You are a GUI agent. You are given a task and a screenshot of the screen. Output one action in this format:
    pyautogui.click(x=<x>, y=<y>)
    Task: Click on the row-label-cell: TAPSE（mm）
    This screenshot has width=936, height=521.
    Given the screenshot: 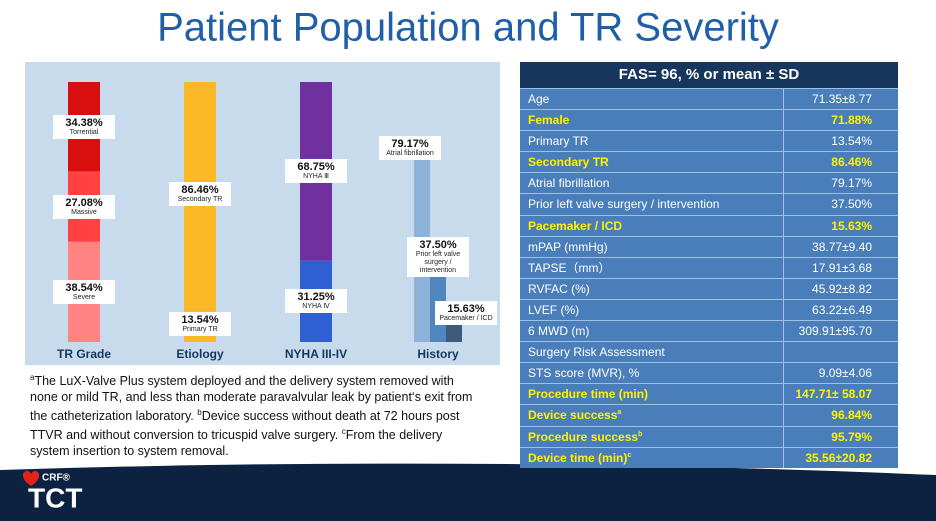 What is the action you would take?
    pyautogui.click(x=652, y=267)
    